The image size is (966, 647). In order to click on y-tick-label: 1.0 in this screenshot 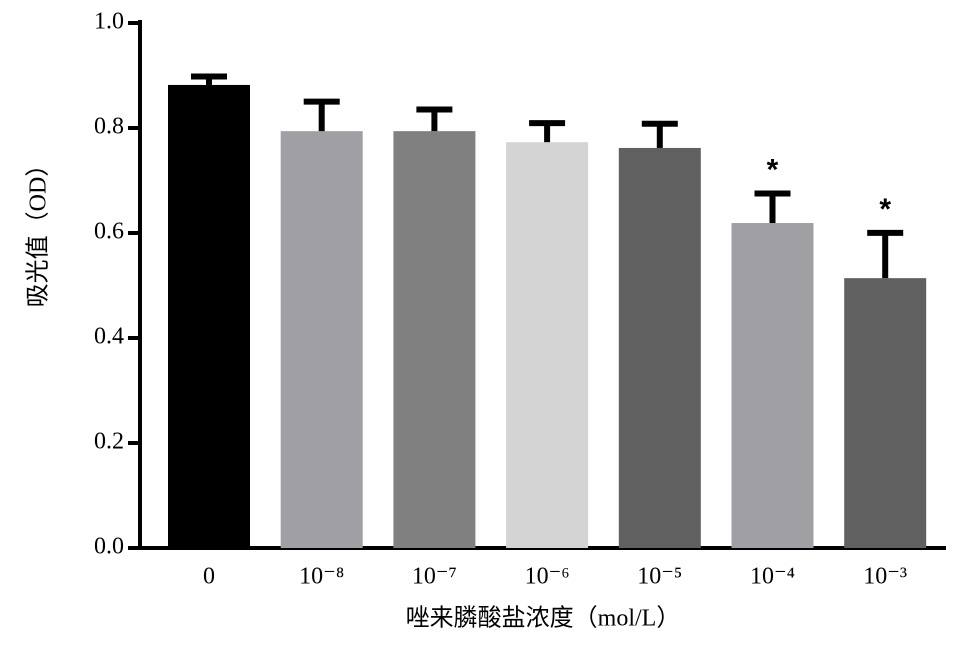, I will do `click(109, 22)`.